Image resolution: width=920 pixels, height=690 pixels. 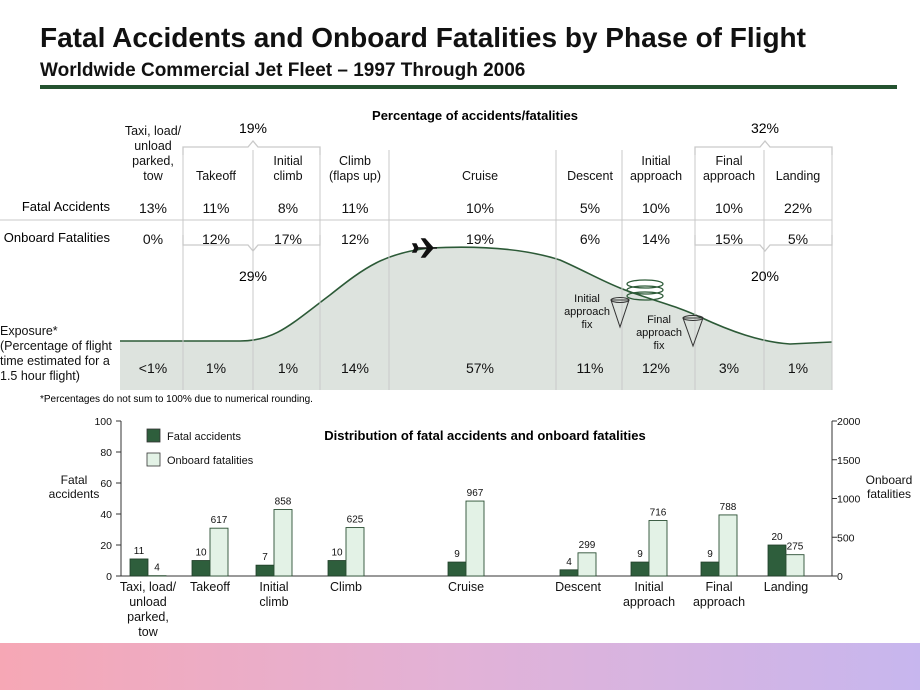 I want to click on left-tick-label: 40, so click(x=106, y=515).